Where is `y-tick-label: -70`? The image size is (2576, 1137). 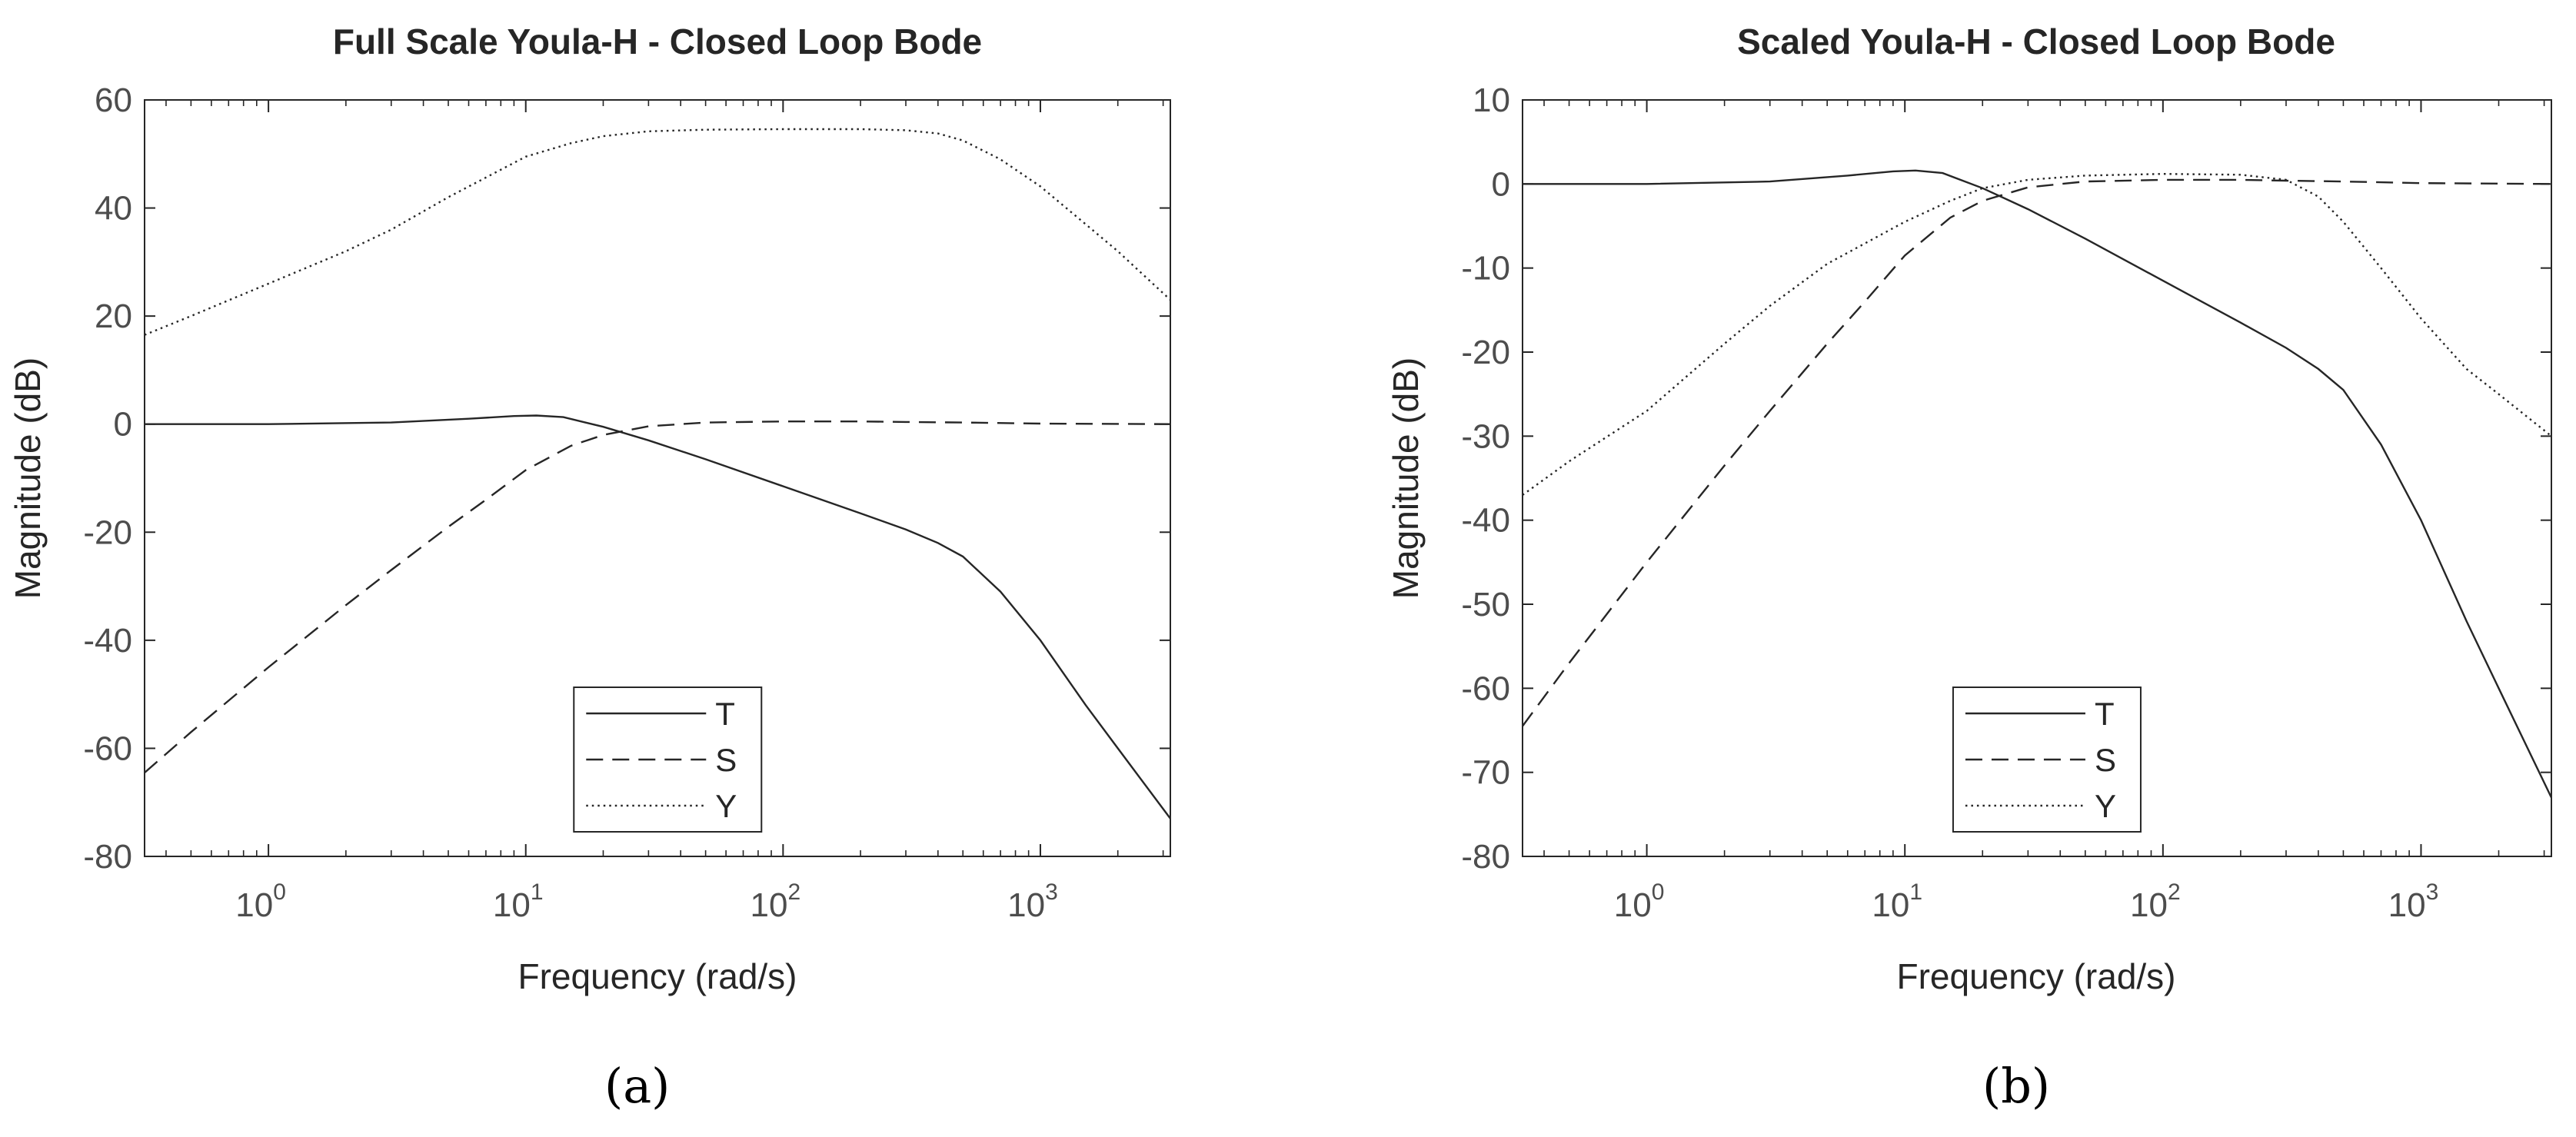
y-tick-label: -70 is located at coordinates (1486, 773).